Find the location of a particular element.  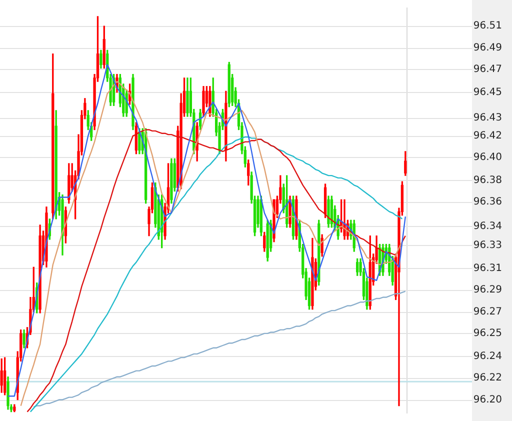

y-tick-label: 96.20 is located at coordinates (487, 400).